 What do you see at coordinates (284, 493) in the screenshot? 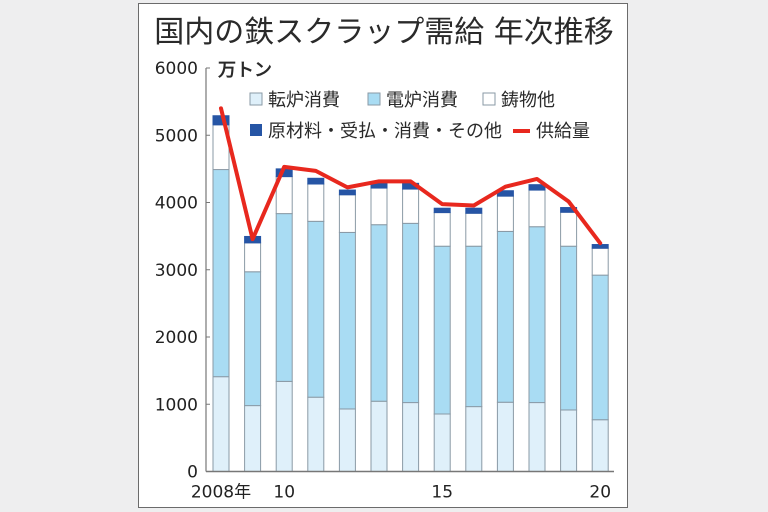
I see `x-tick-label: 10` at bounding box center [284, 493].